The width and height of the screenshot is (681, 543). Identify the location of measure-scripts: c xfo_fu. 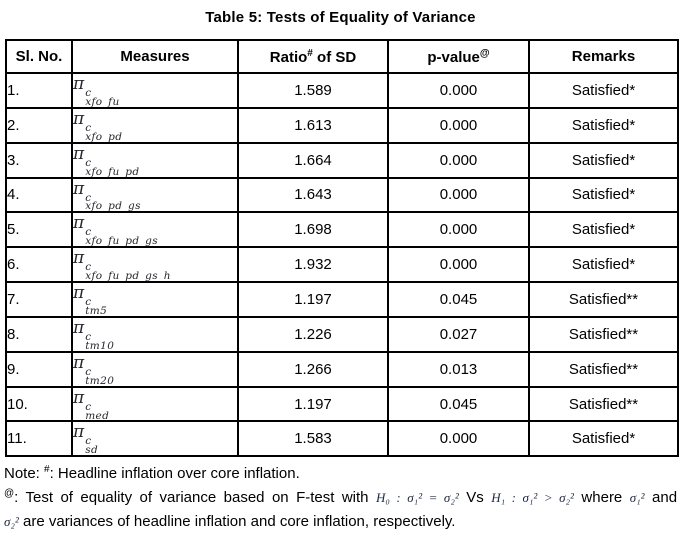
(102, 97).